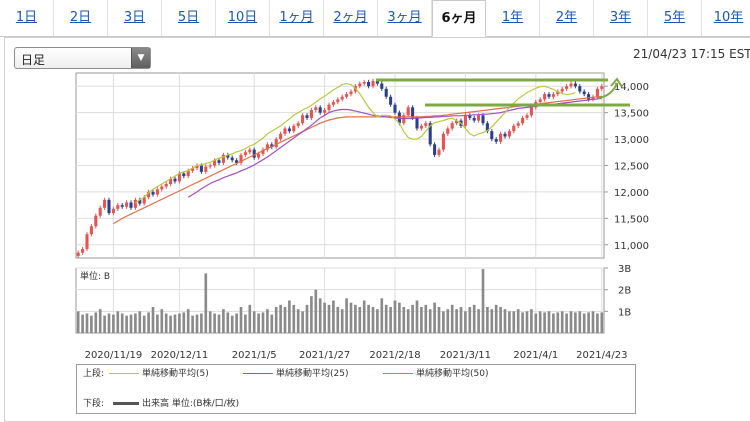  What do you see at coordinates (297, 18) in the screenshot?
I see `tab-5: 1ヶ月` at bounding box center [297, 18].